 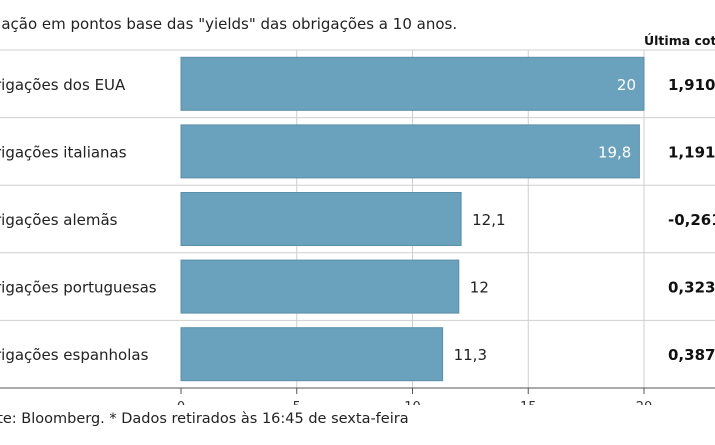 What do you see at coordinates (74, 355) in the screenshot?
I see `category-label: rigações espanholas` at bounding box center [74, 355].